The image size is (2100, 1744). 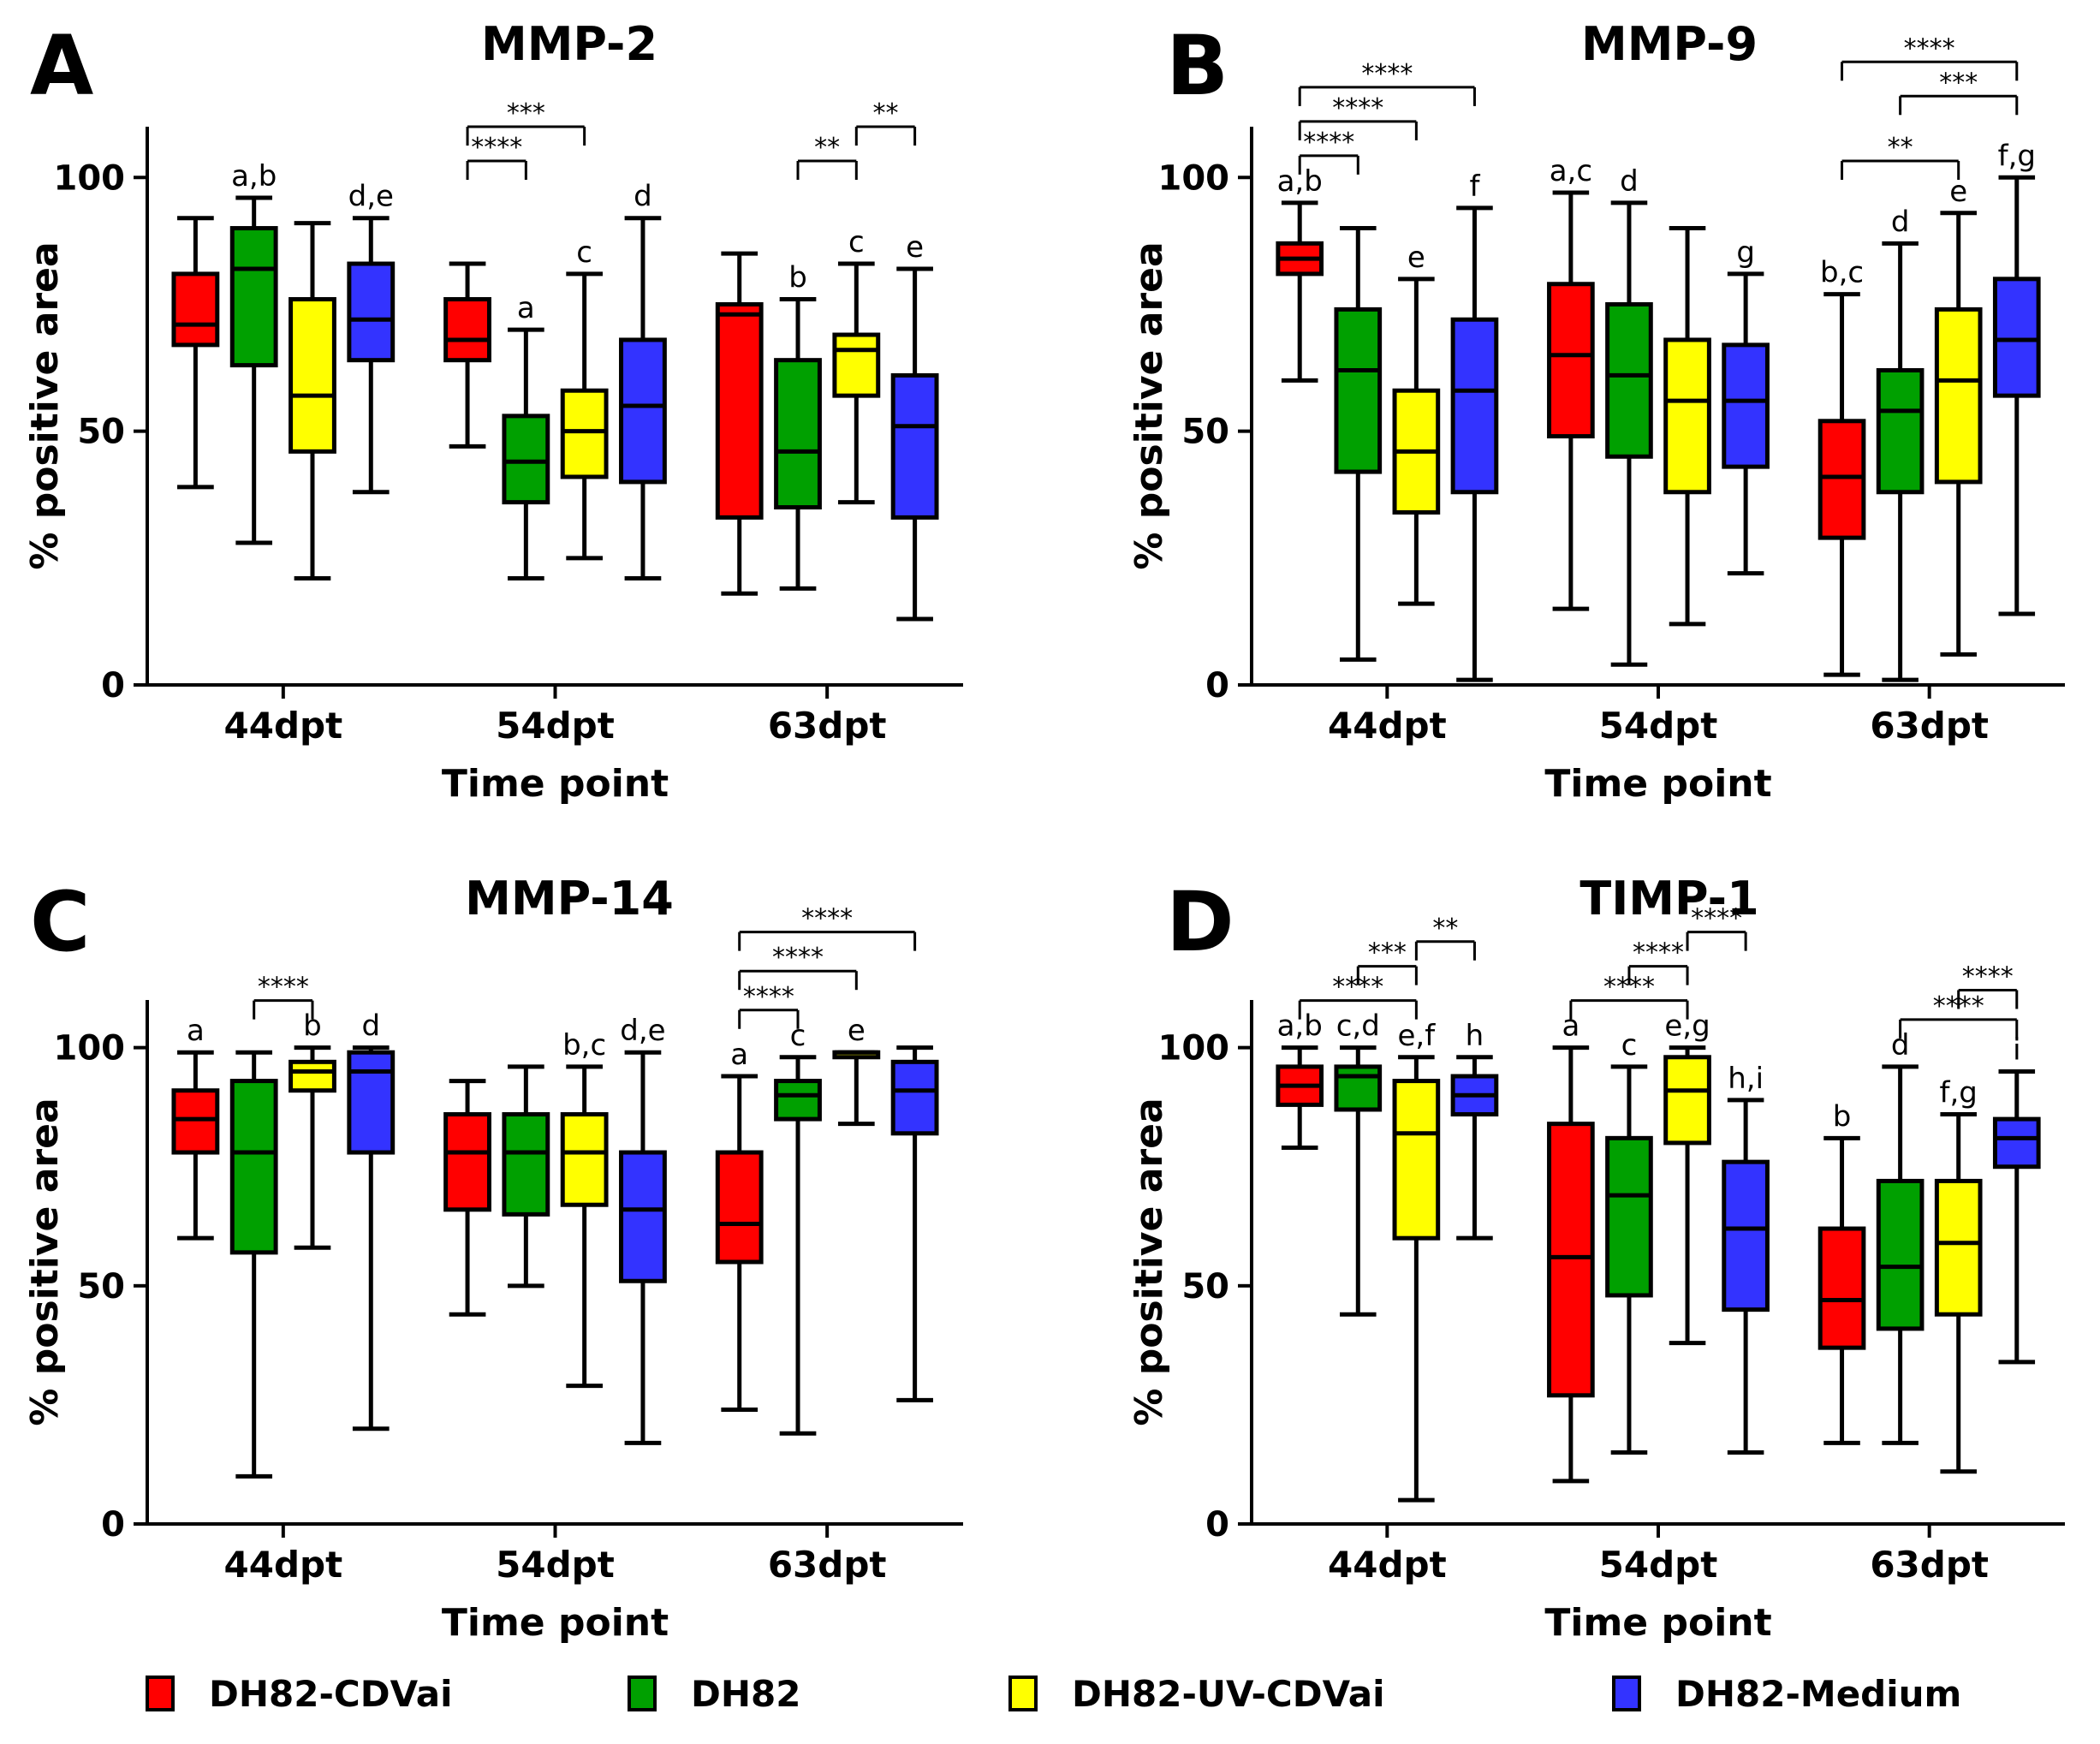 I want to click on box-dh82-medium-63dpt: i, so click(x=2016, y=1199).